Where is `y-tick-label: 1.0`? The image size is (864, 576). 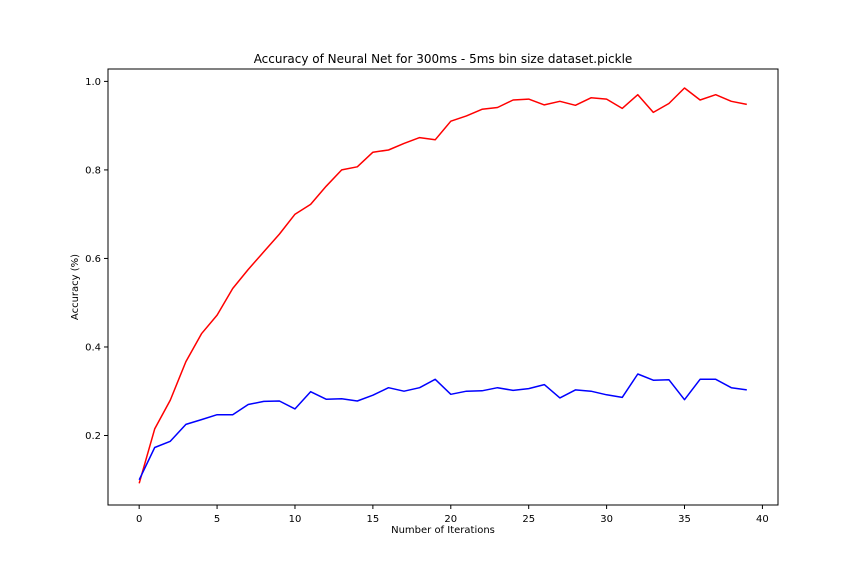
y-tick-label: 1.0 is located at coordinates (93, 82).